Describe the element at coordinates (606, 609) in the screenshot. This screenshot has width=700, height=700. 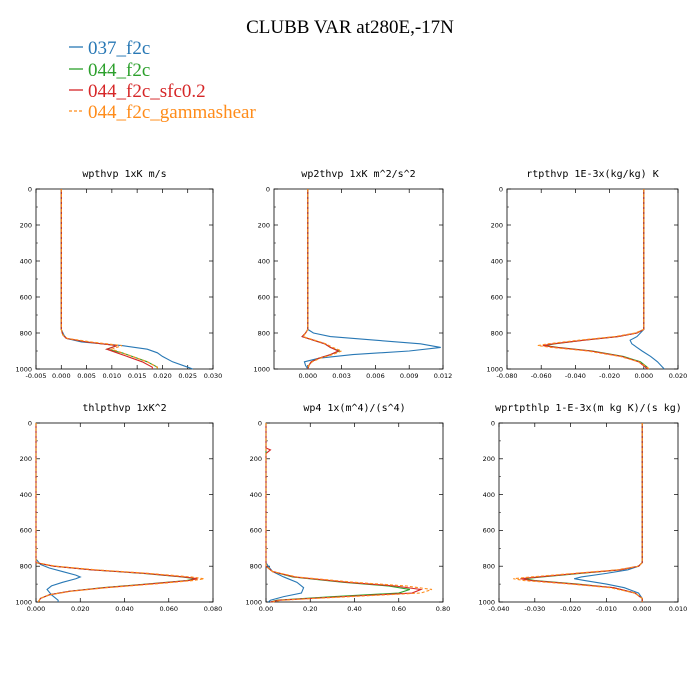
I see `x-tick-label: -0.010` at that location.